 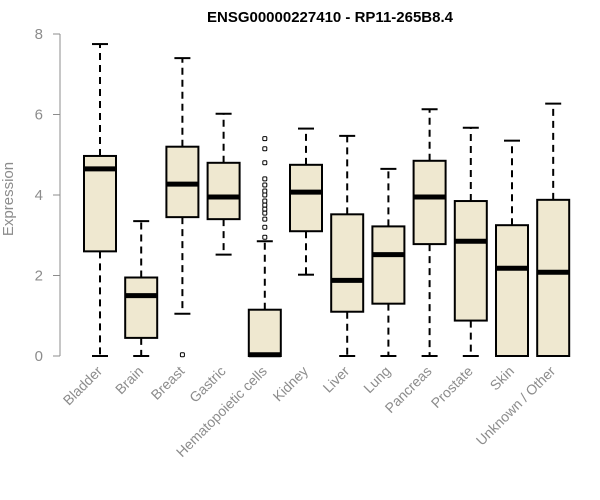 I want to click on box-hematopoietic-cells, so click(x=264, y=247).